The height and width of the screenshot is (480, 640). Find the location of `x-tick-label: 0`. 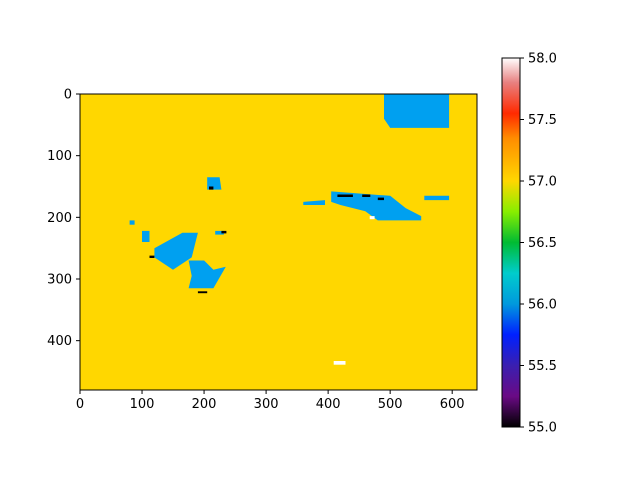

x-tick-label: 0 is located at coordinates (80, 404).